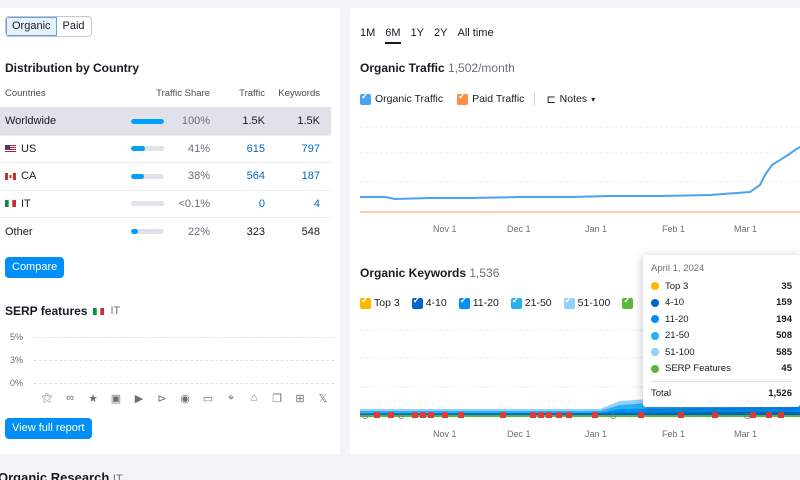 Image resolution: width=800 pixels, height=480 pixels. What do you see at coordinates (10, 176) in the screenshot?
I see `ca-flag-icon` at bounding box center [10, 176].